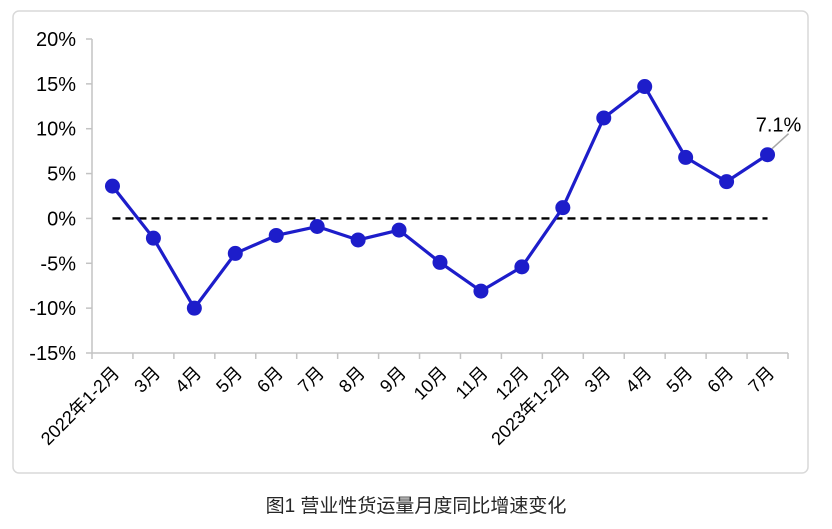 The image size is (832, 529). I want to click on y-tick-label: 0%, so click(61, 219).